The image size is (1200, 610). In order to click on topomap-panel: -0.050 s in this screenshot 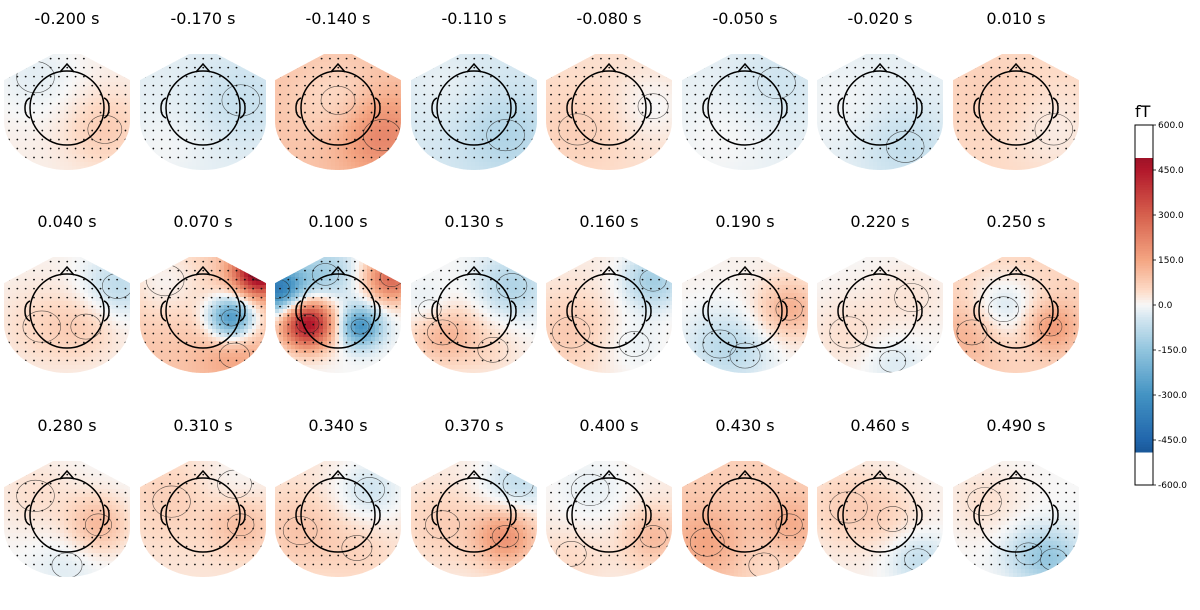, I will do `click(745, 89)`.